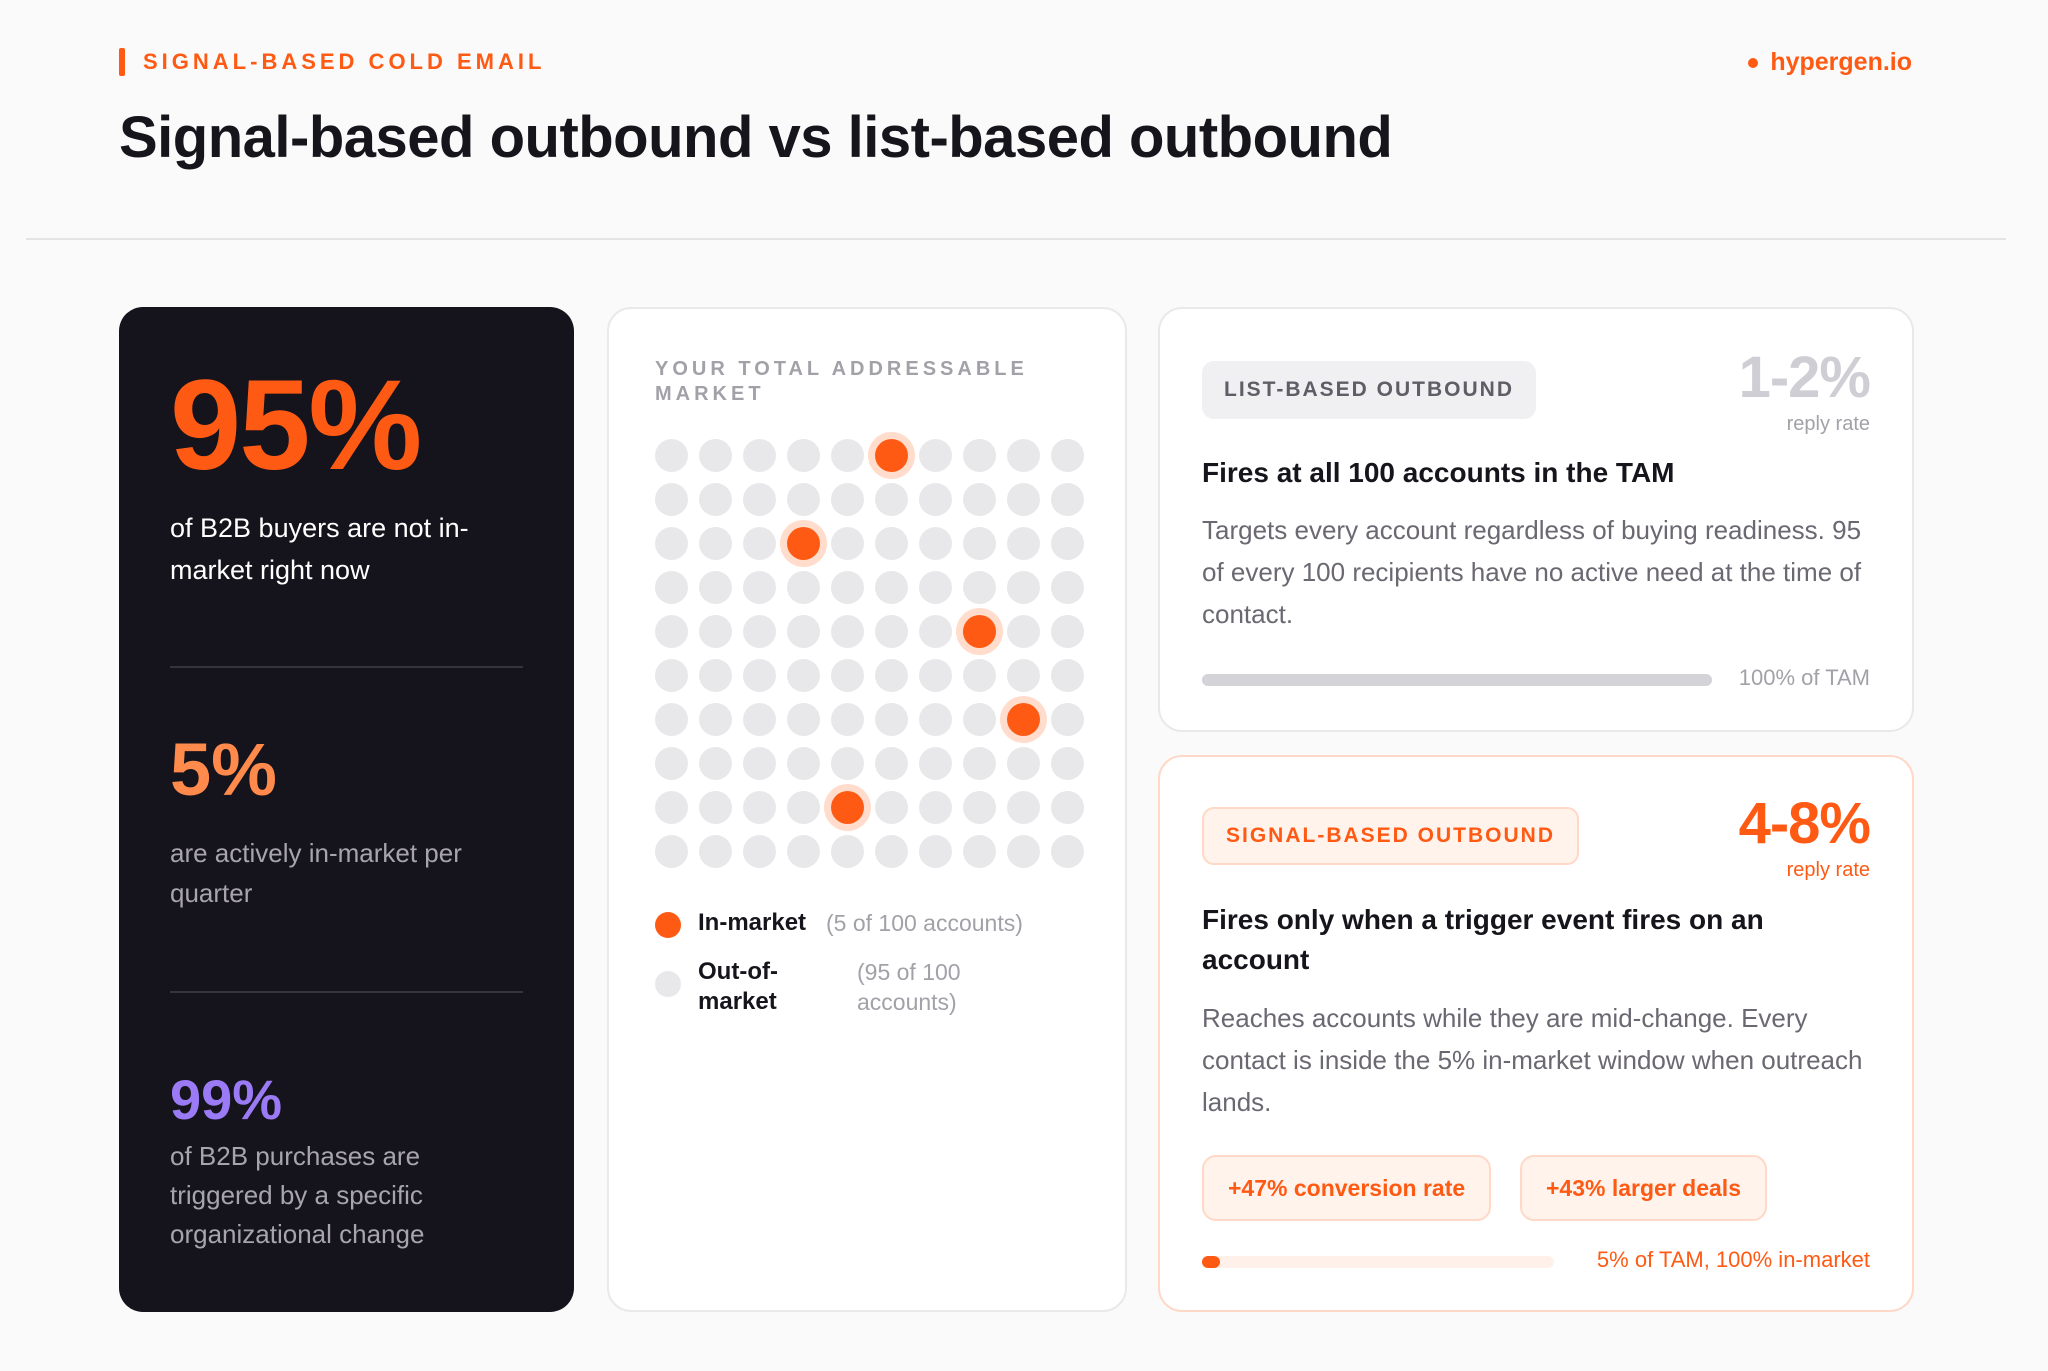  I want to click on brand-link: hypergen.io, so click(1830, 62).